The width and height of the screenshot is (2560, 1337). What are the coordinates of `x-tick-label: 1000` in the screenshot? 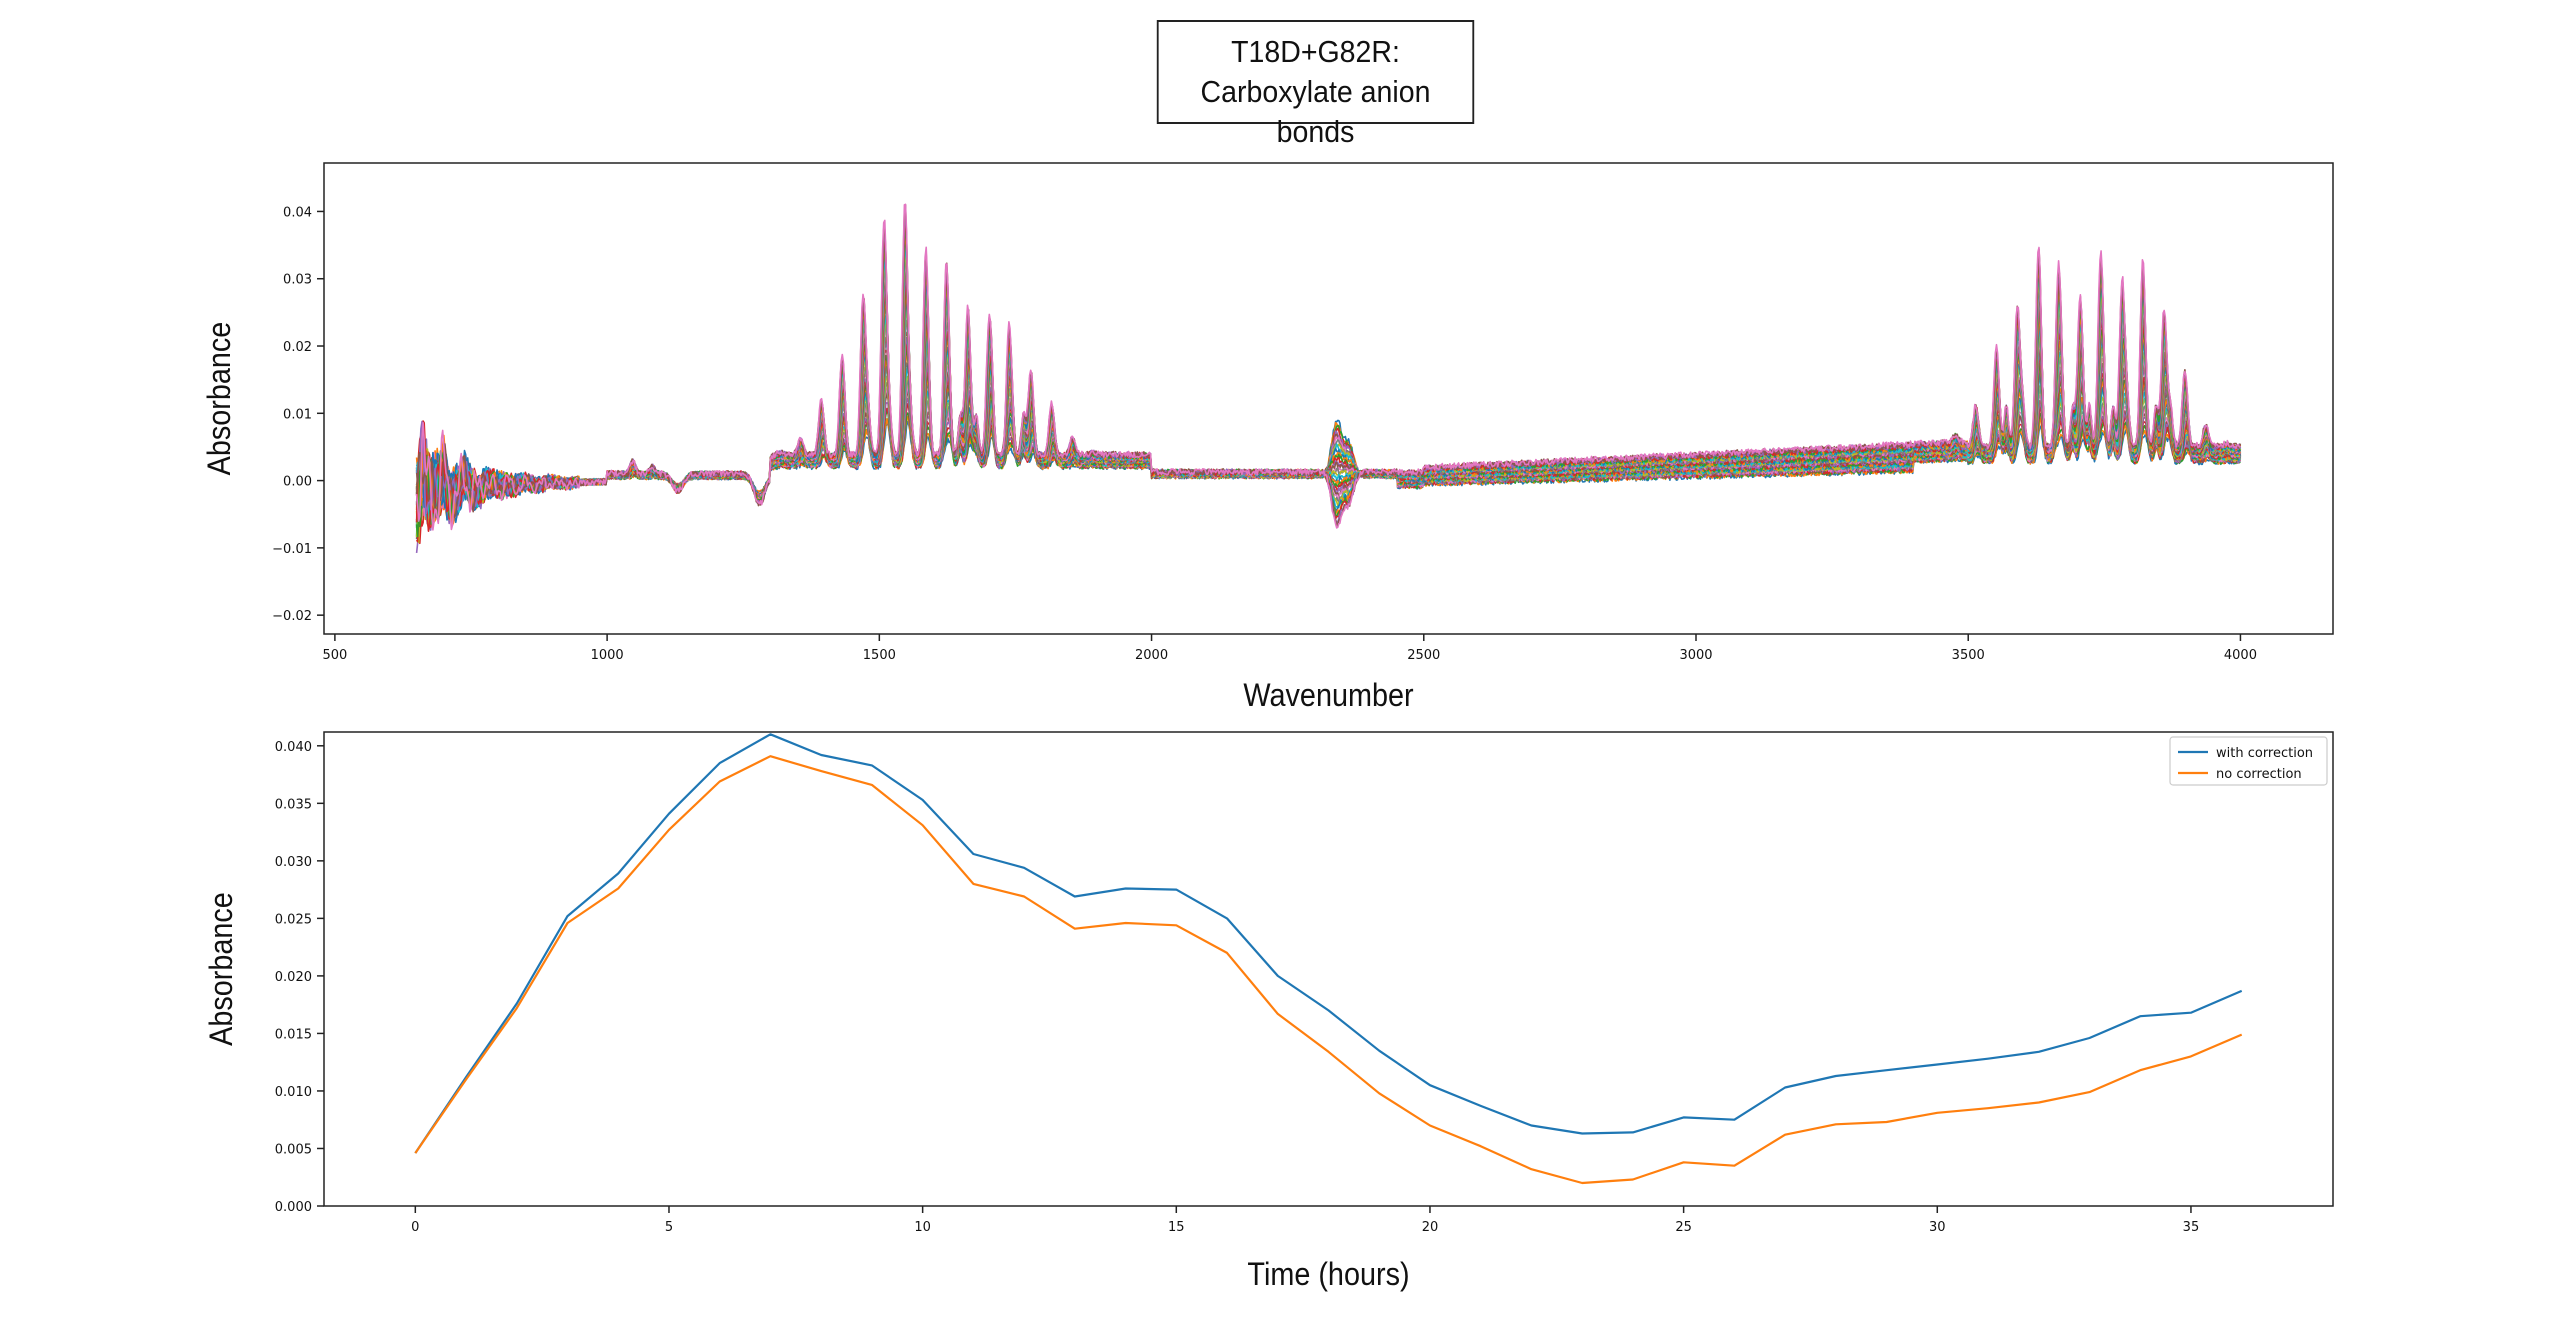 It's located at (607, 655).